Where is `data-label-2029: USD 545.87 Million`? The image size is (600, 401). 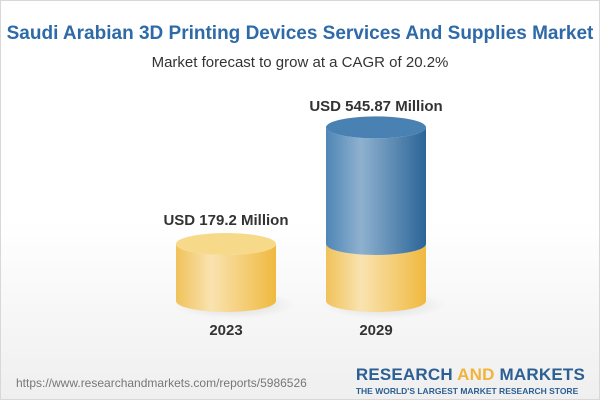
data-label-2029: USD 545.87 Million is located at coordinates (375, 106).